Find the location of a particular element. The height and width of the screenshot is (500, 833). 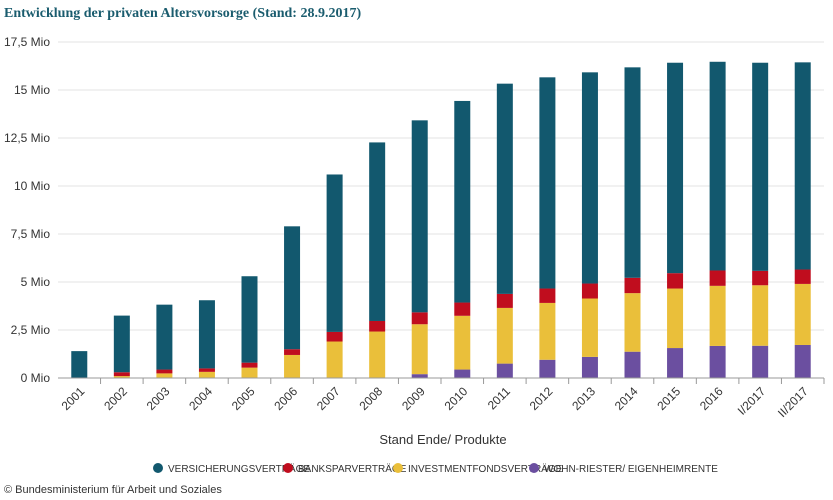

x-tick-label: 2010 is located at coordinates (456, 398).